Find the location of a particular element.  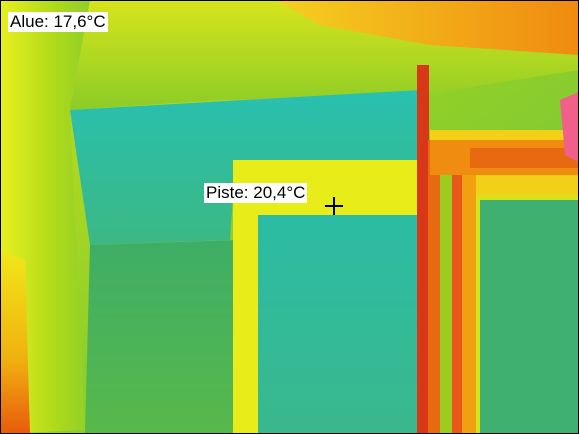

area-temperature-label: Alue: 17,6°C is located at coordinates (58, 22).